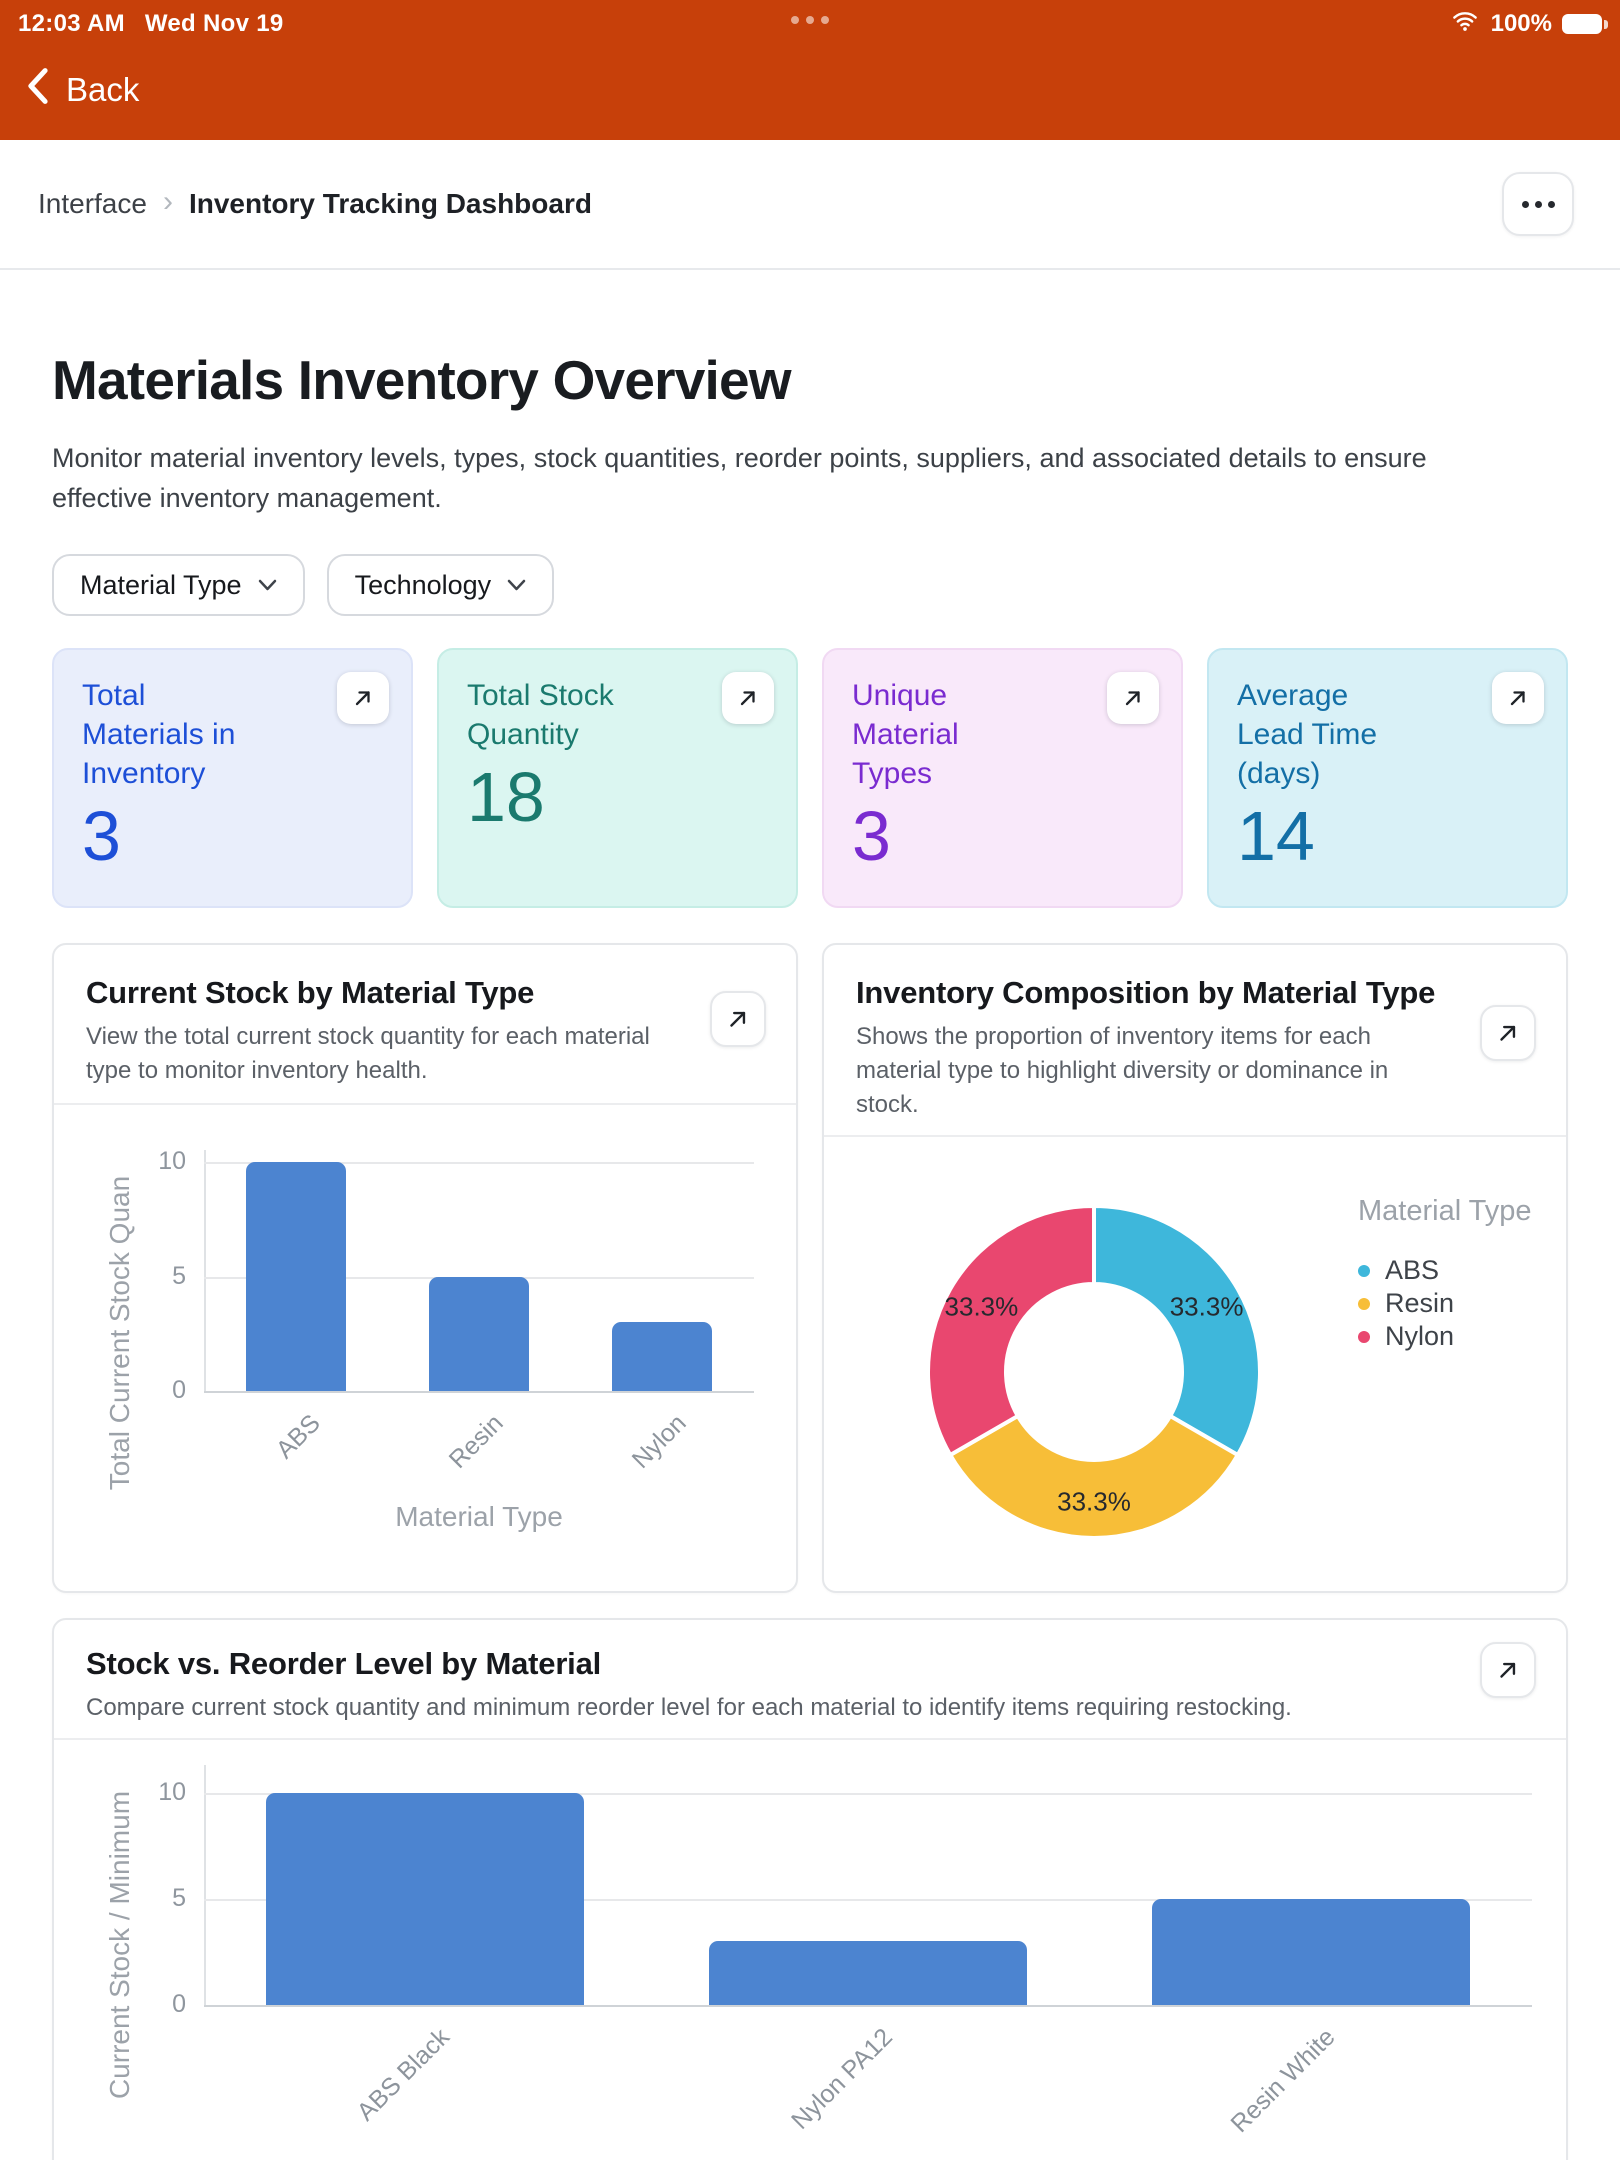  What do you see at coordinates (662, 1356) in the screenshot?
I see `bar-Nylon` at bounding box center [662, 1356].